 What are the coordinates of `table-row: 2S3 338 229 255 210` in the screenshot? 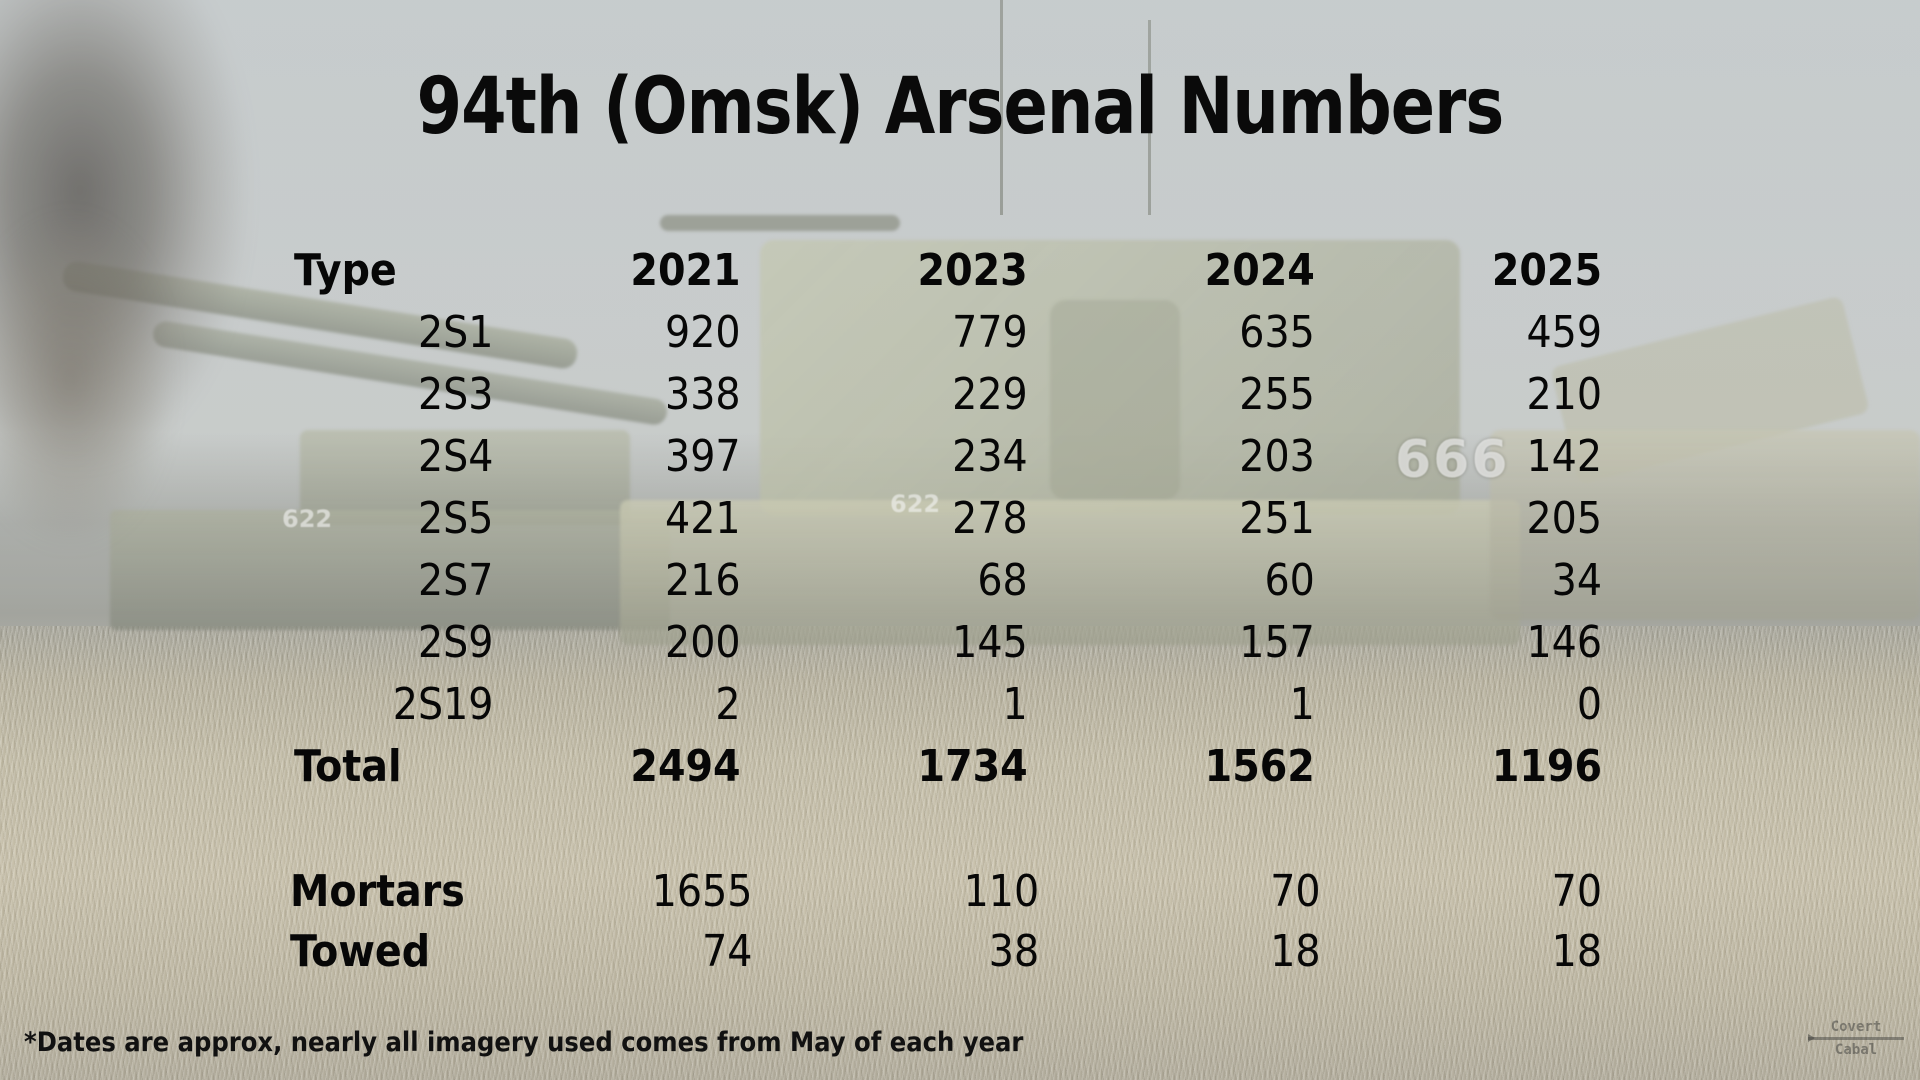 It's located at (970, 395).